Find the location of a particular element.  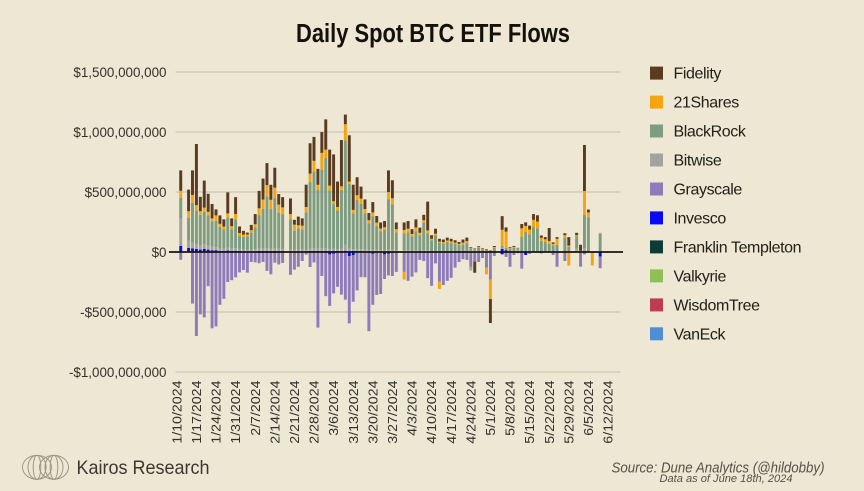

svg-text: $1,000,000,000 is located at coordinates (119, 132).